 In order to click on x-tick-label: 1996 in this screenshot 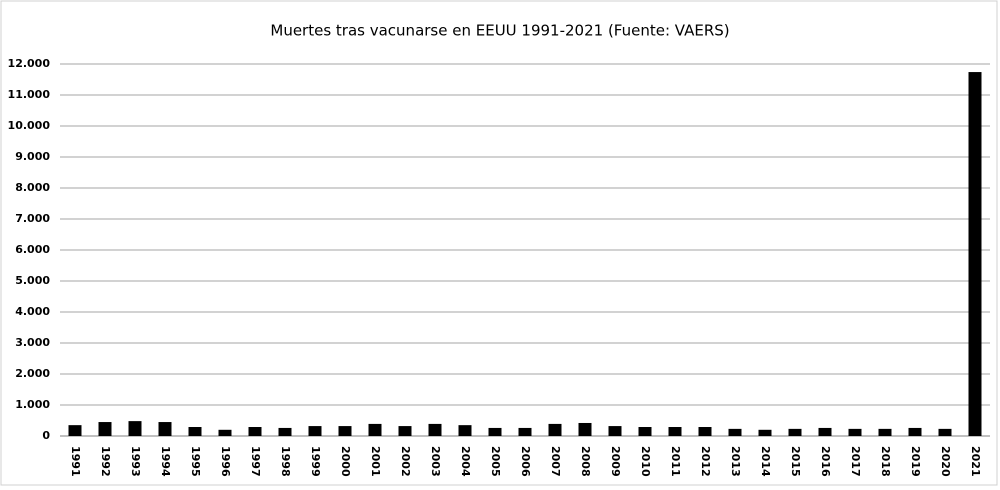, I will do `click(225, 461)`.